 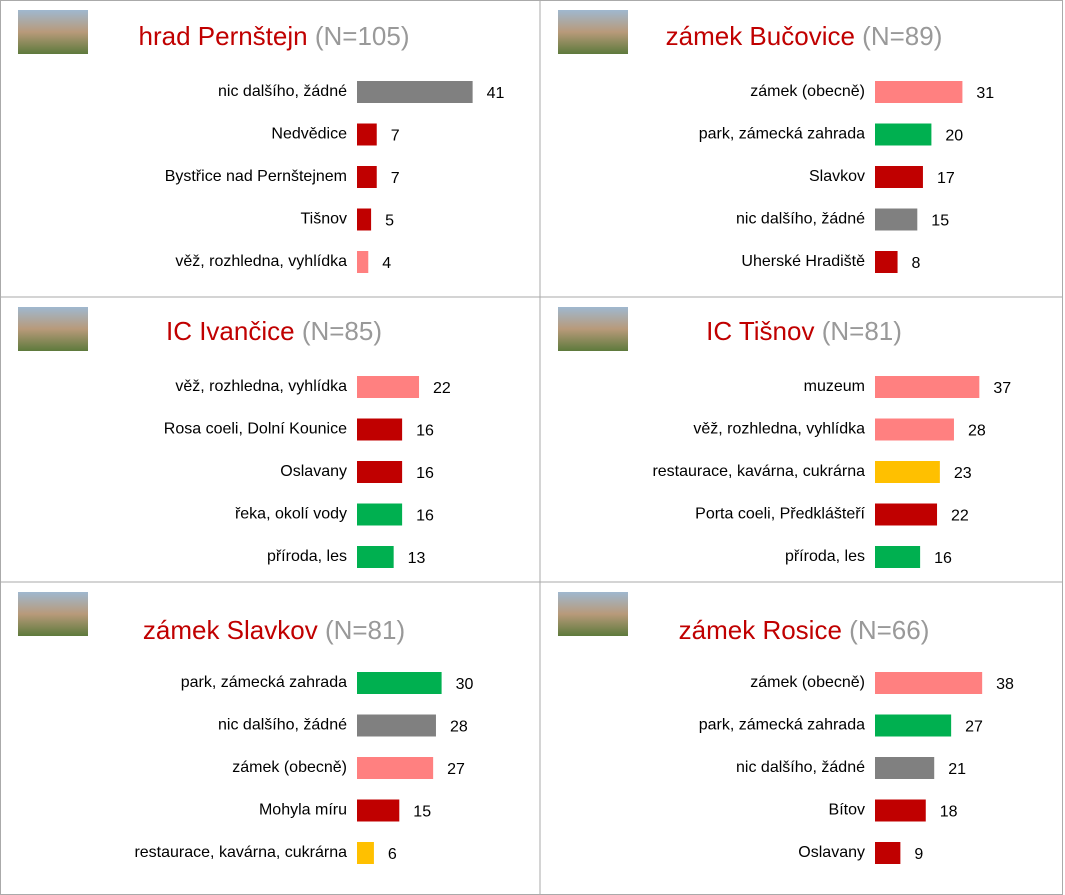 What do you see at coordinates (223, 36) in the screenshot?
I see `title-name: hrad Pernštejn` at bounding box center [223, 36].